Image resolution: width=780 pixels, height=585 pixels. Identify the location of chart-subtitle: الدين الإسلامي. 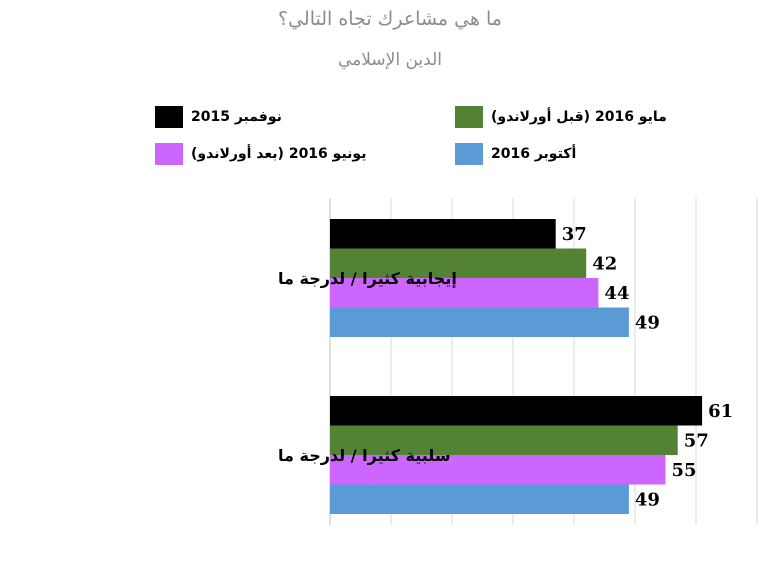
(390, 60).